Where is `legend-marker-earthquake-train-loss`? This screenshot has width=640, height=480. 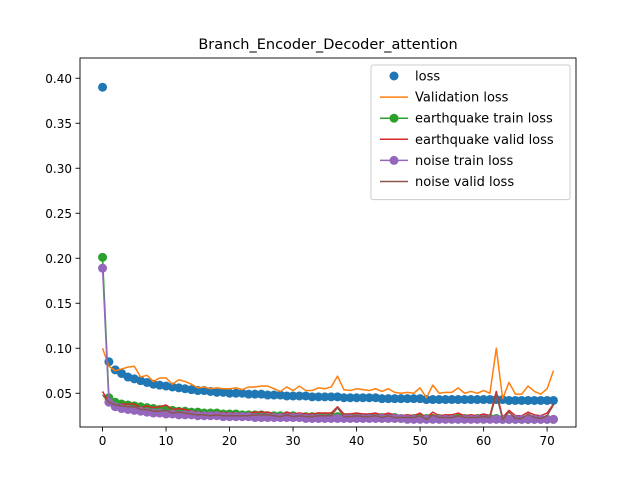 legend-marker-earthquake-train-loss is located at coordinates (394, 118).